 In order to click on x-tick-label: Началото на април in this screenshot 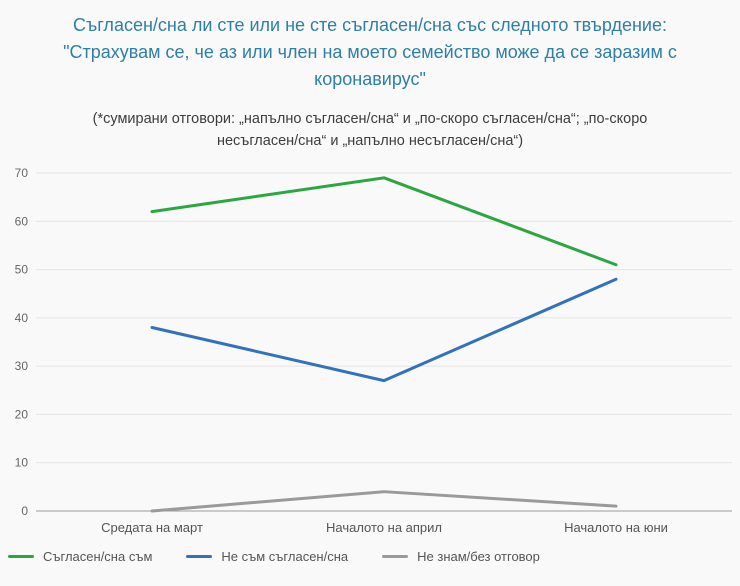, I will do `click(384, 527)`.